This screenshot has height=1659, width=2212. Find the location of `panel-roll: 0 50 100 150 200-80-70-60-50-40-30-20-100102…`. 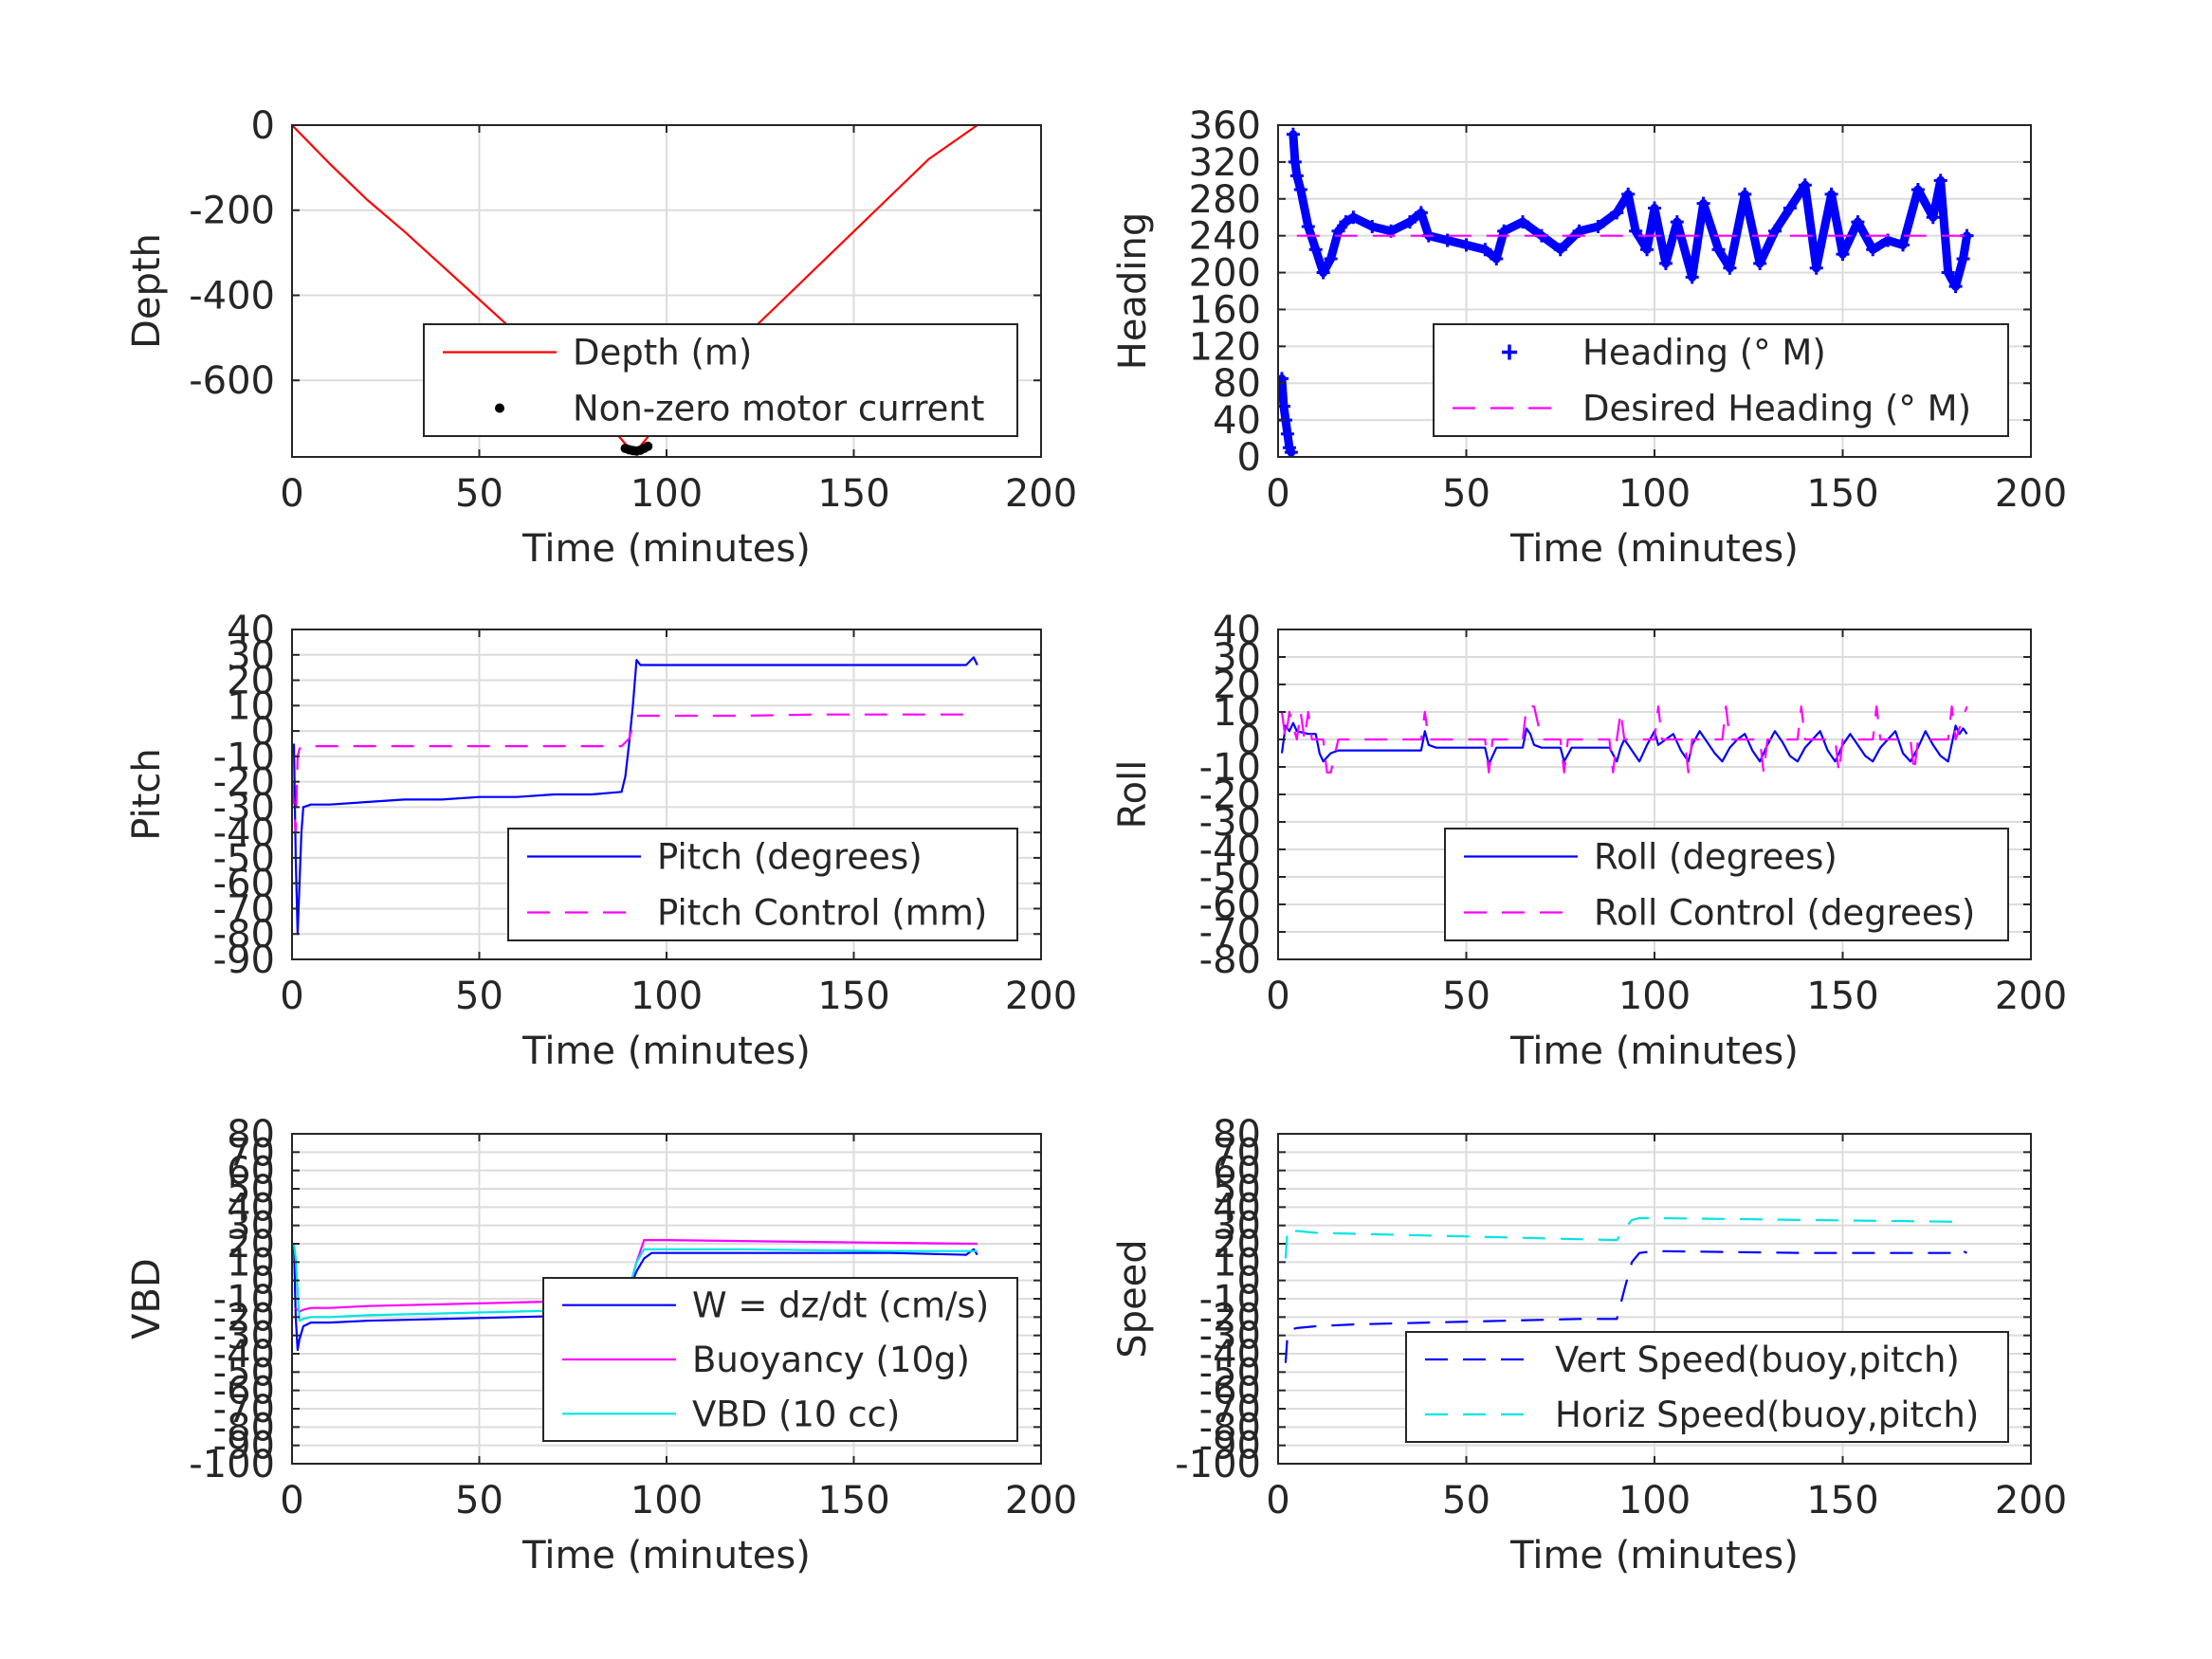

panel-roll: 0 50 100 150 200-80-70-60-50-40-30-20-100102… is located at coordinates (1589, 841).